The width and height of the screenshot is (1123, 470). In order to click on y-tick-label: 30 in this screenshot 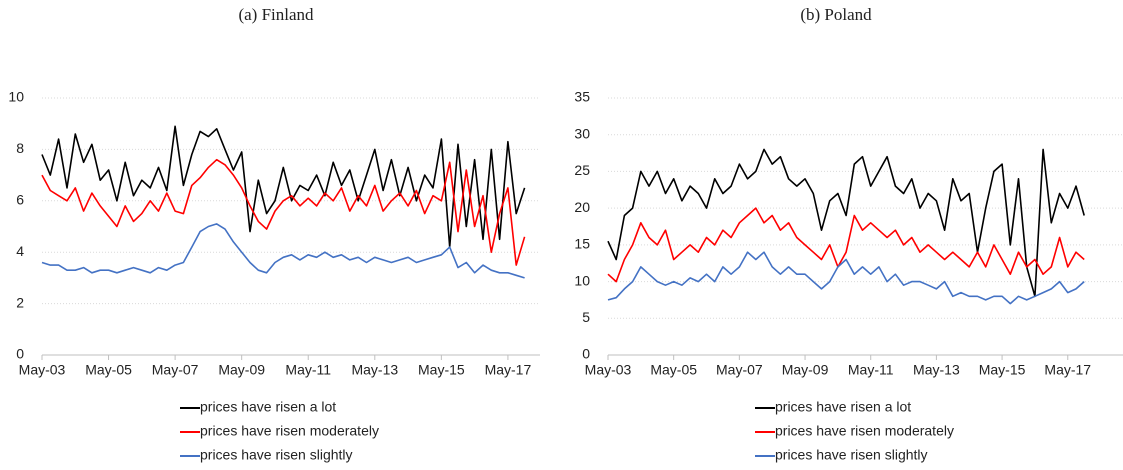, I will do `click(582, 133)`.